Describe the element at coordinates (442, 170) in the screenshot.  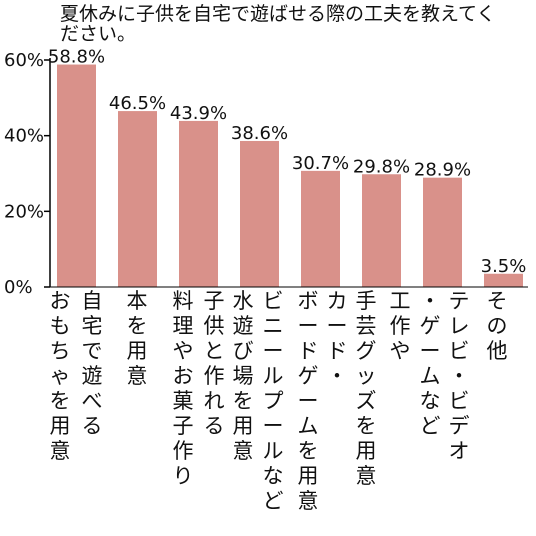
I see `data-label: 28.9%` at that location.